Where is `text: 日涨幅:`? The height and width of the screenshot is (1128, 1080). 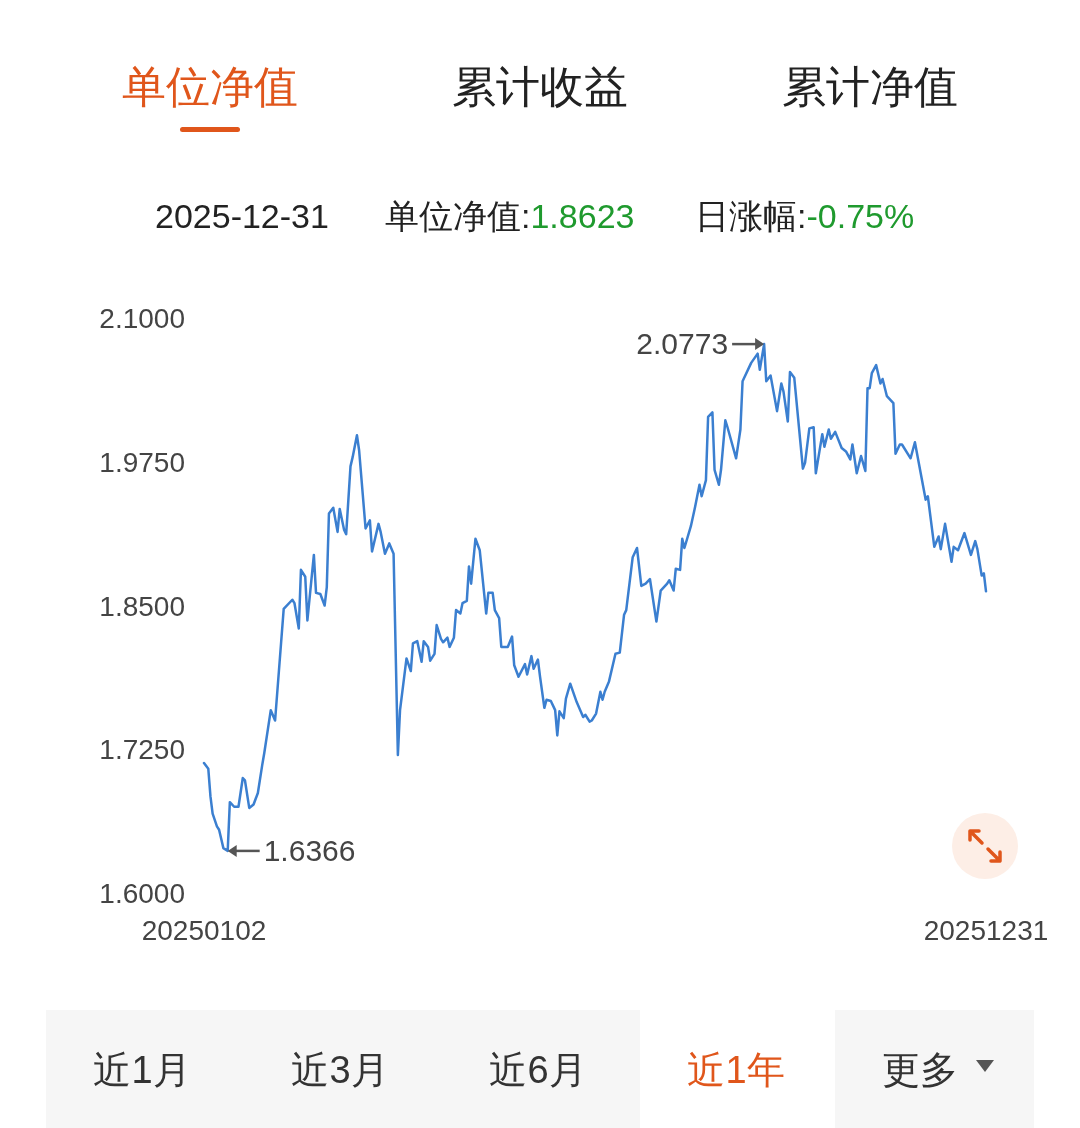 text: 日涨幅: is located at coordinates (751, 216).